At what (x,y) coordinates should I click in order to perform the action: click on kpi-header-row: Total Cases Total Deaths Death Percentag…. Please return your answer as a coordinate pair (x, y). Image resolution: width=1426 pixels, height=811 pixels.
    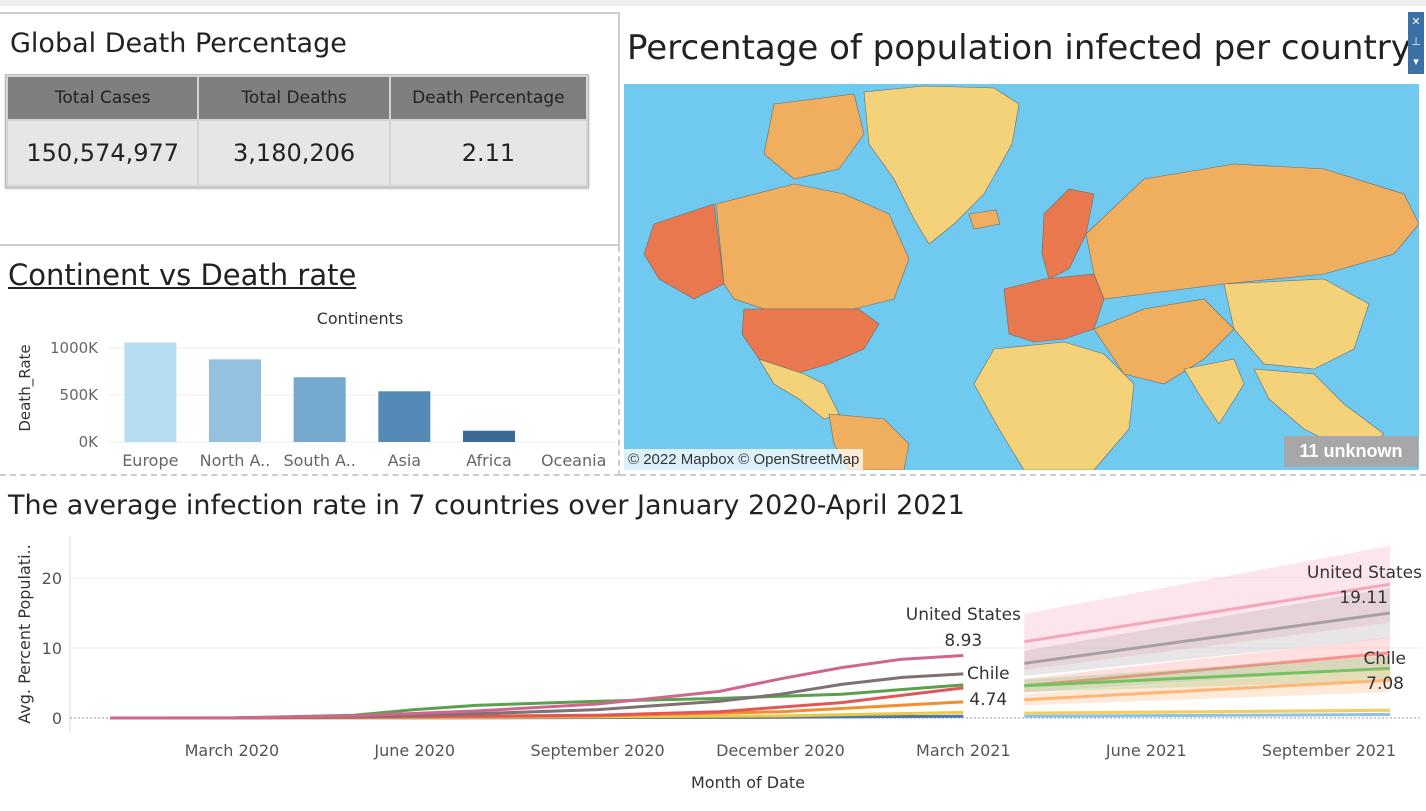
    Looking at the image, I should click on (297, 98).